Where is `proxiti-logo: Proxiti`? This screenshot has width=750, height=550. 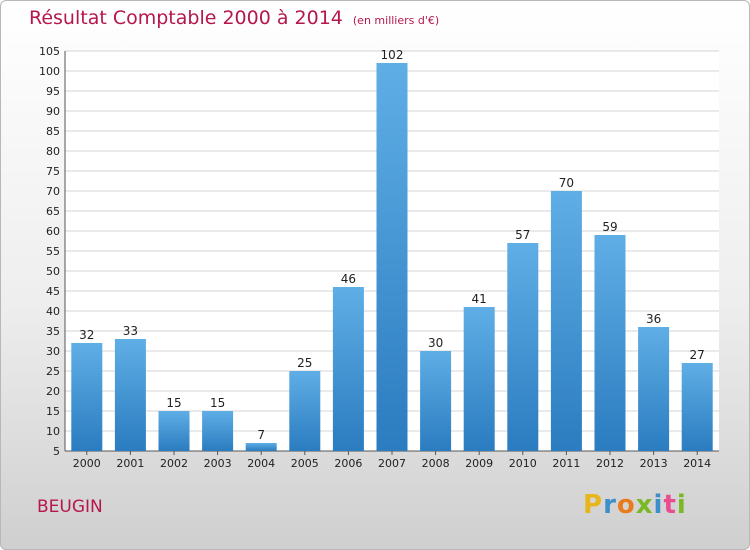
proxiti-logo: Proxiti is located at coordinates (635, 505).